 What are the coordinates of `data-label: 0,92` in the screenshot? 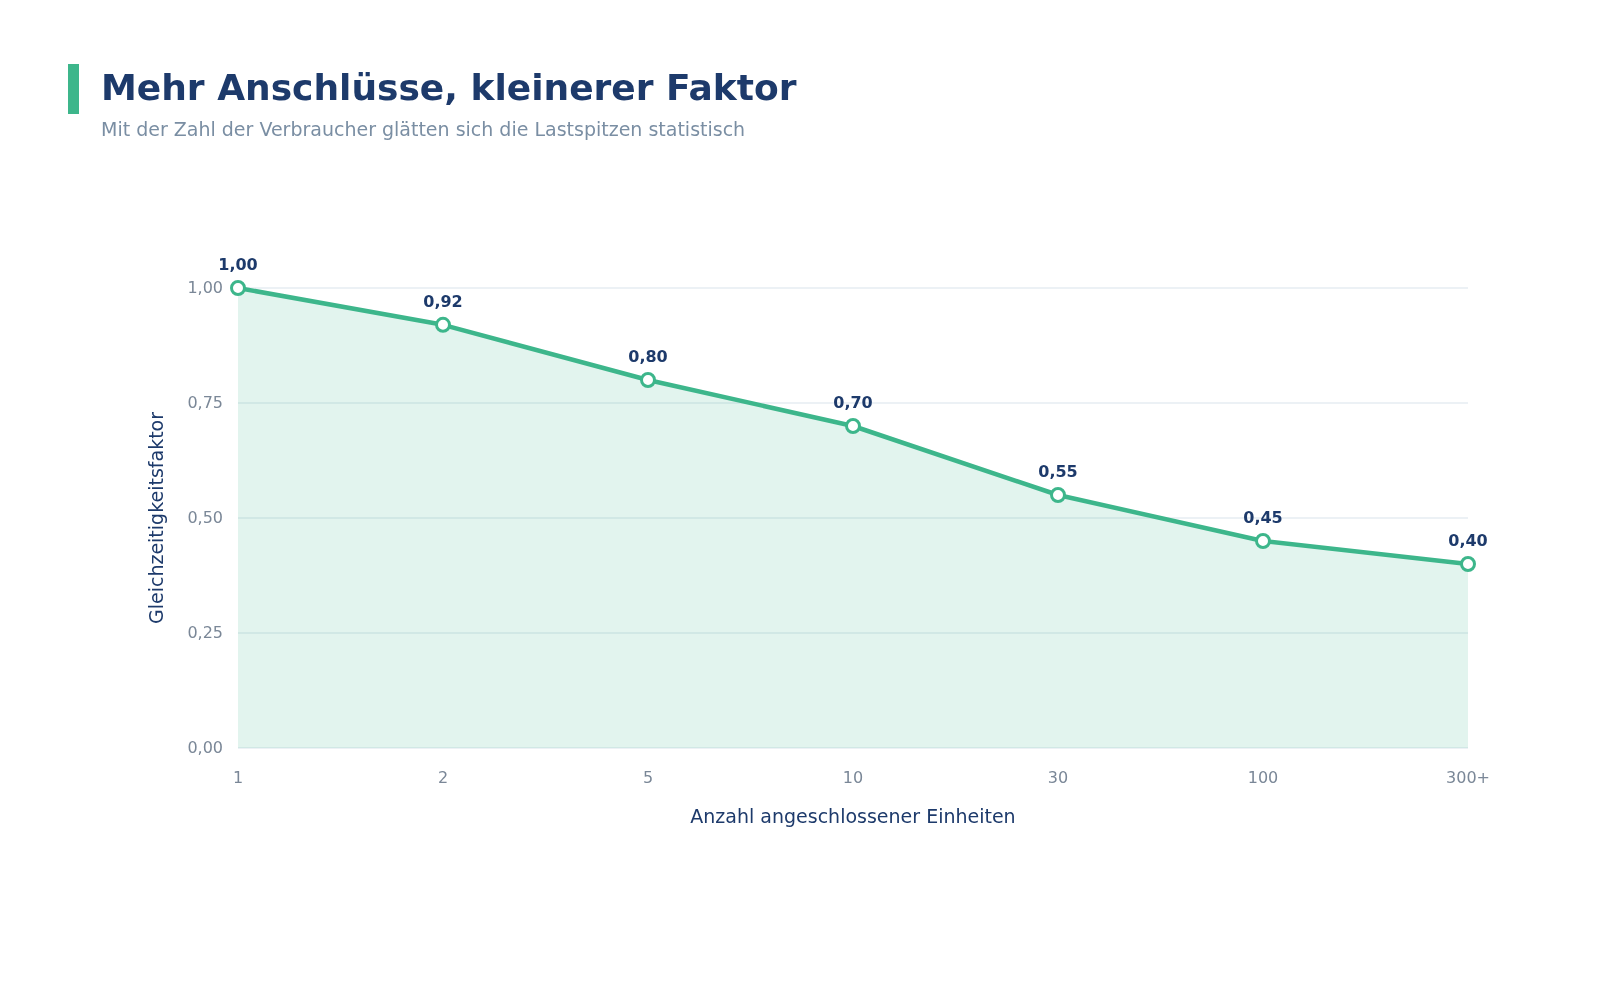 It's located at (443, 301).